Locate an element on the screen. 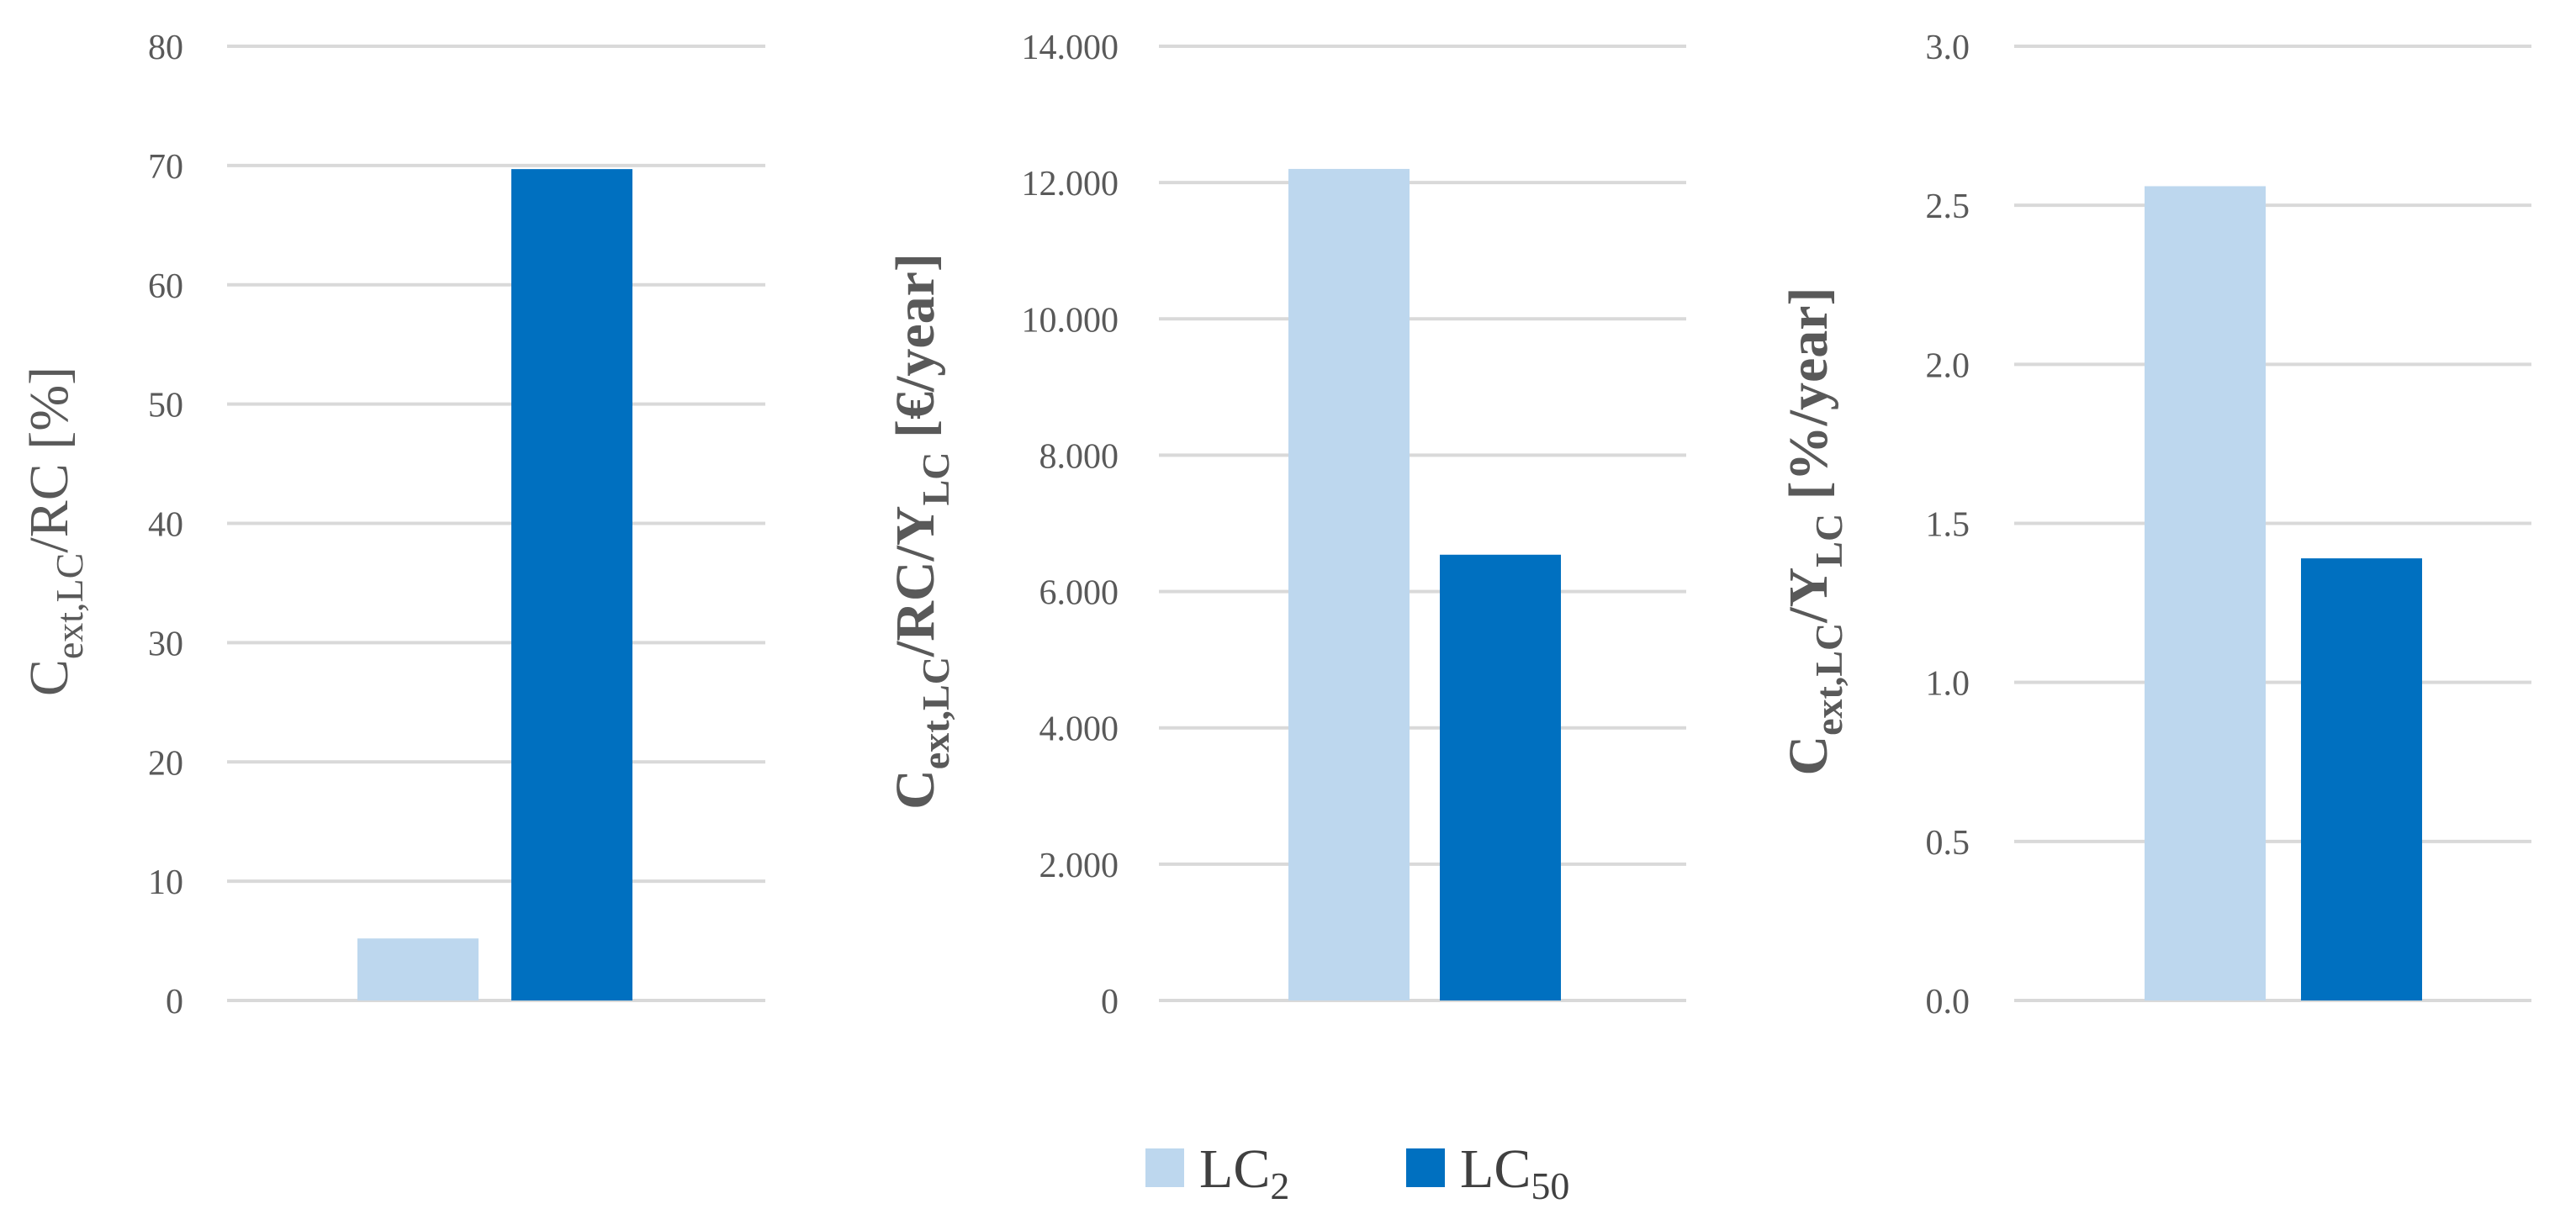 This screenshot has width=2576, height=1230. y-tick-label: 80 is located at coordinates (165, 48).